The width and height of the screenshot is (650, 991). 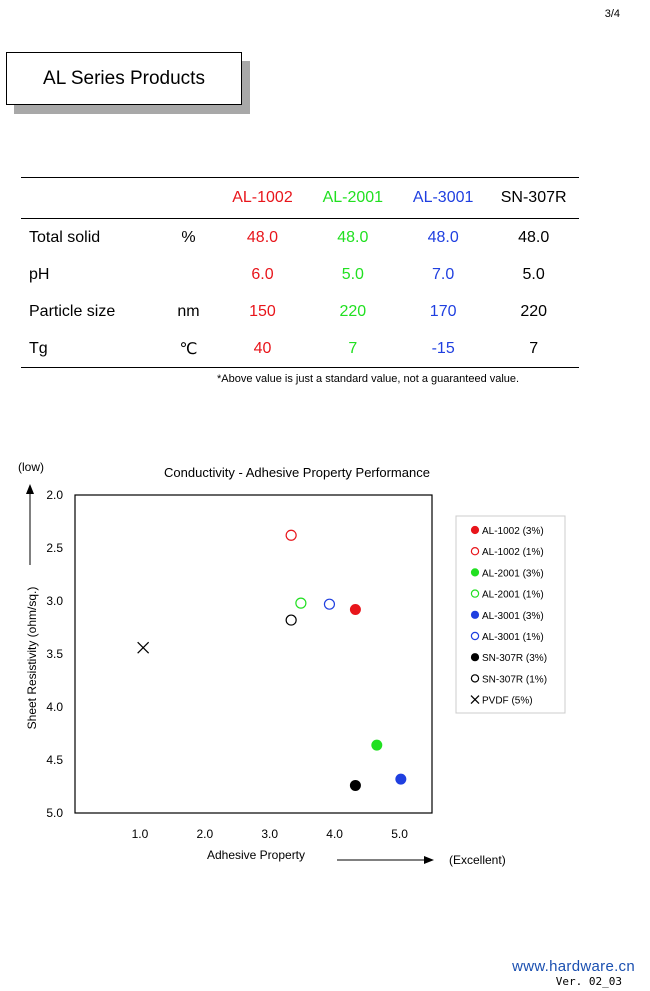 What do you see at coordinates (443, 311) in the screenshot?
I see `cell-value: 170` at bounding box center [443, 311].